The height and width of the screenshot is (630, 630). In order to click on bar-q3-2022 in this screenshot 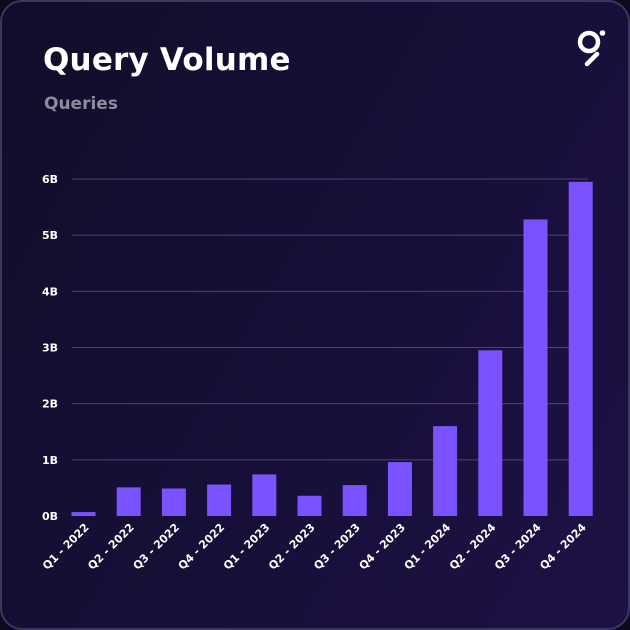, I will do `click(173, 502)`.